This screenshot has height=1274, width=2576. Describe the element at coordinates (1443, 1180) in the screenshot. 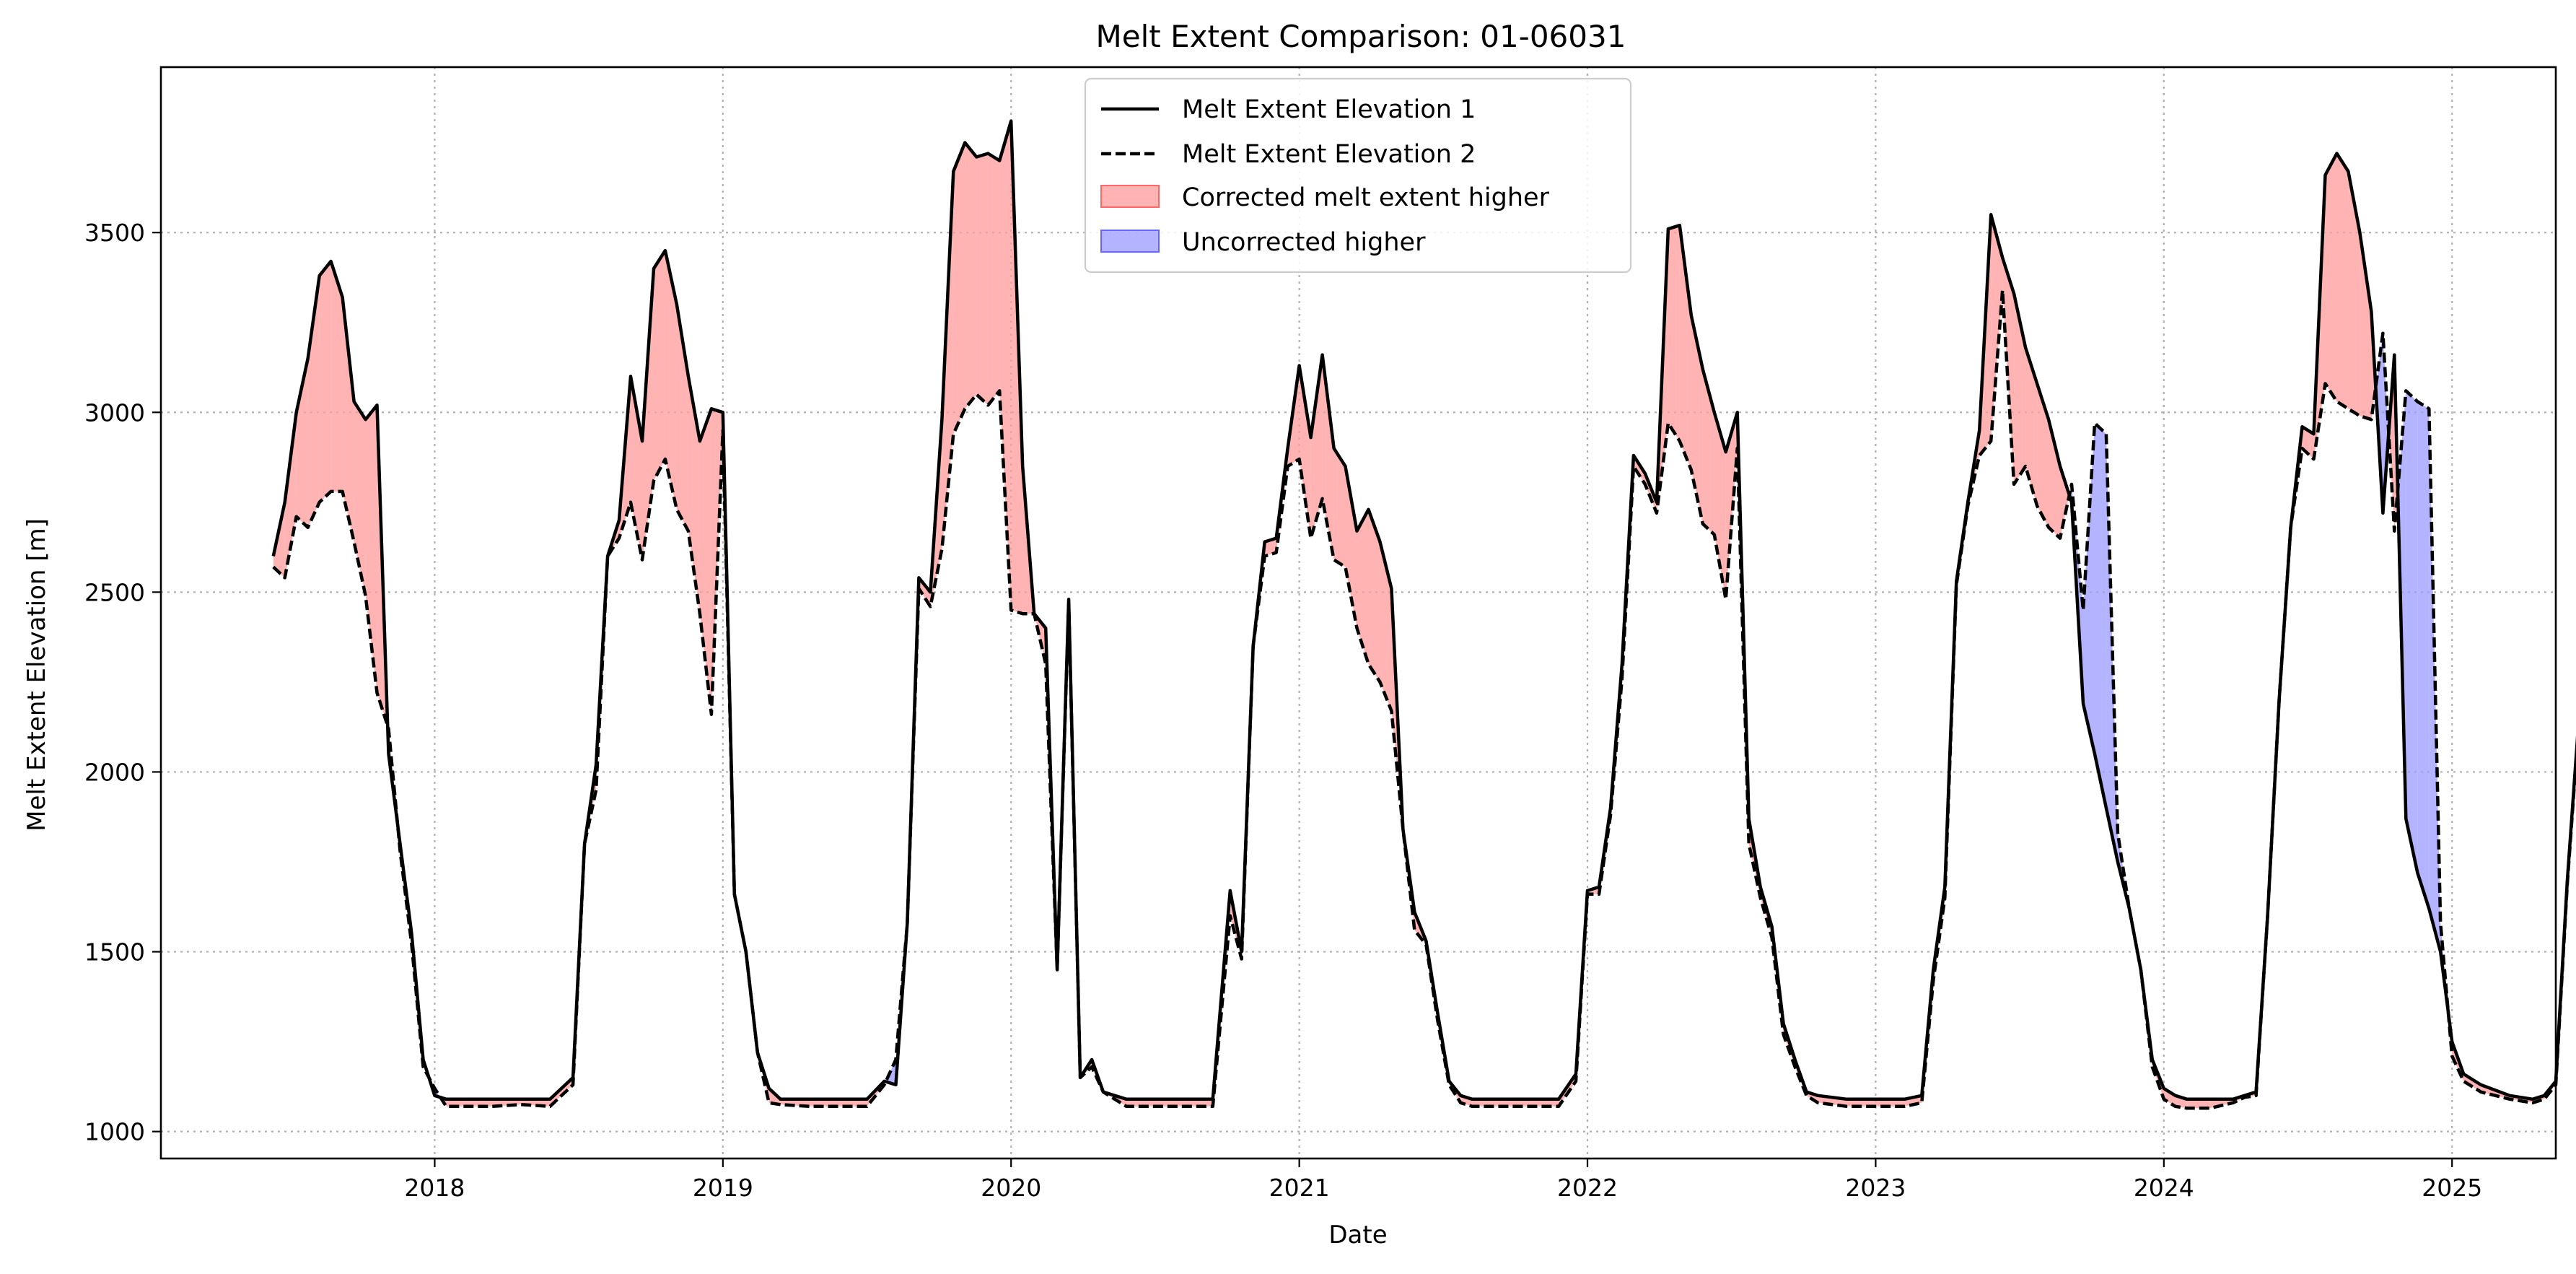

I see `x-axis-ticks: 2018 2019 2020 2021 2022 2023 2024 2025` at that location.